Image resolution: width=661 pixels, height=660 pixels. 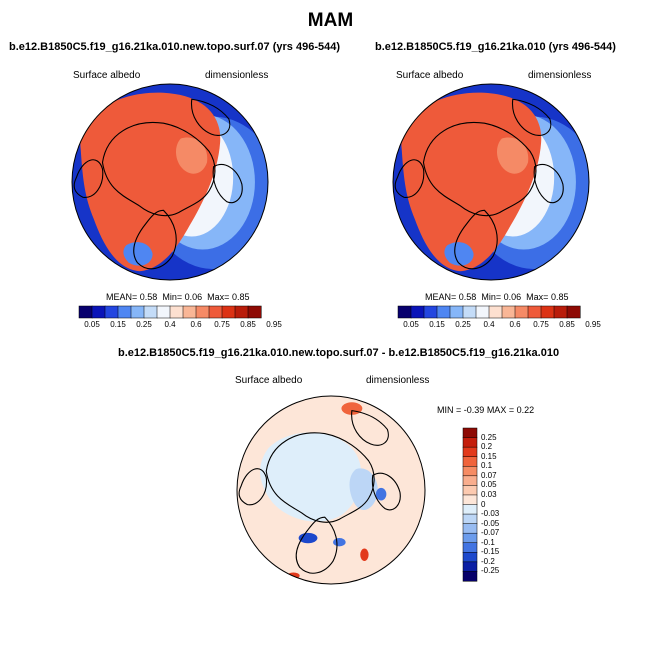 What do you see at coordinates (512, 155) in the screenshot?
I see `panel-2-map-arctic-ice` at bounding box center [512, 155].